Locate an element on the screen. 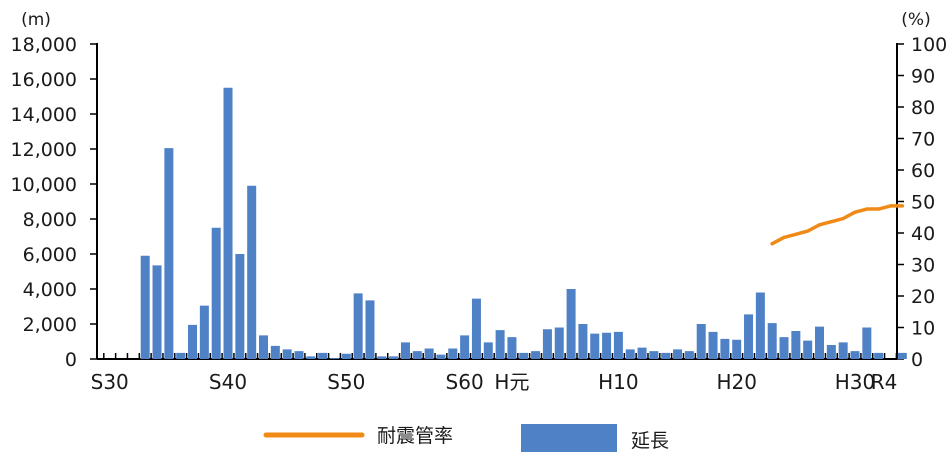  x-tick-label: R4 is located at coordinates (884, 382).